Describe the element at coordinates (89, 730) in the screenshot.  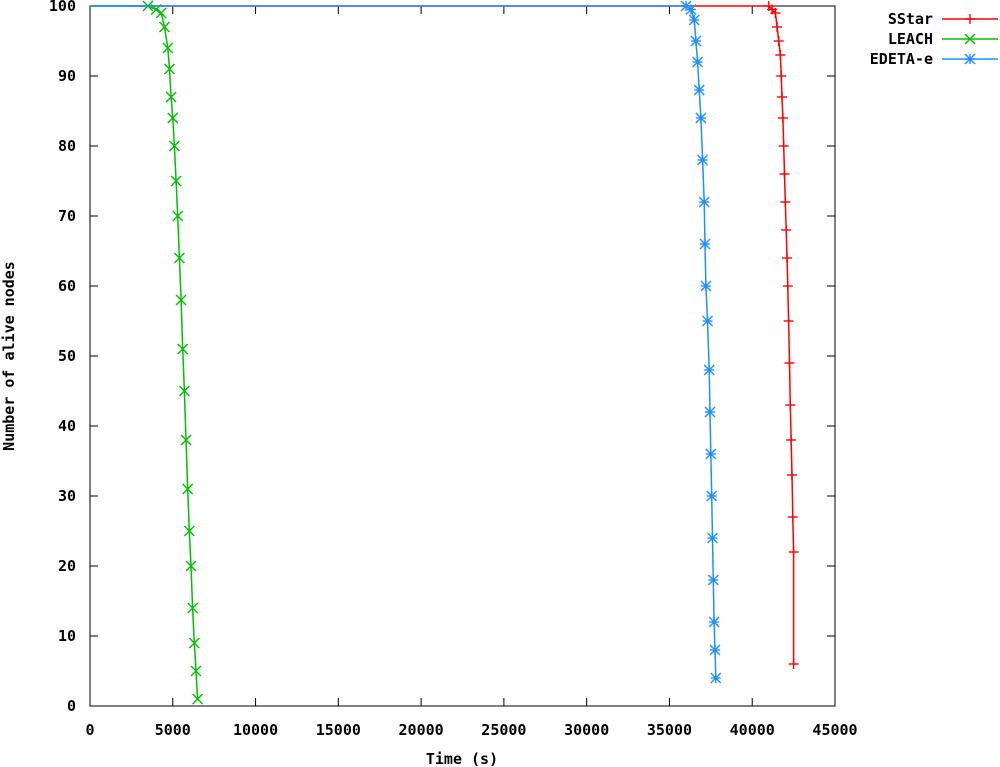
I see `x-tick-label: 0` at that location.